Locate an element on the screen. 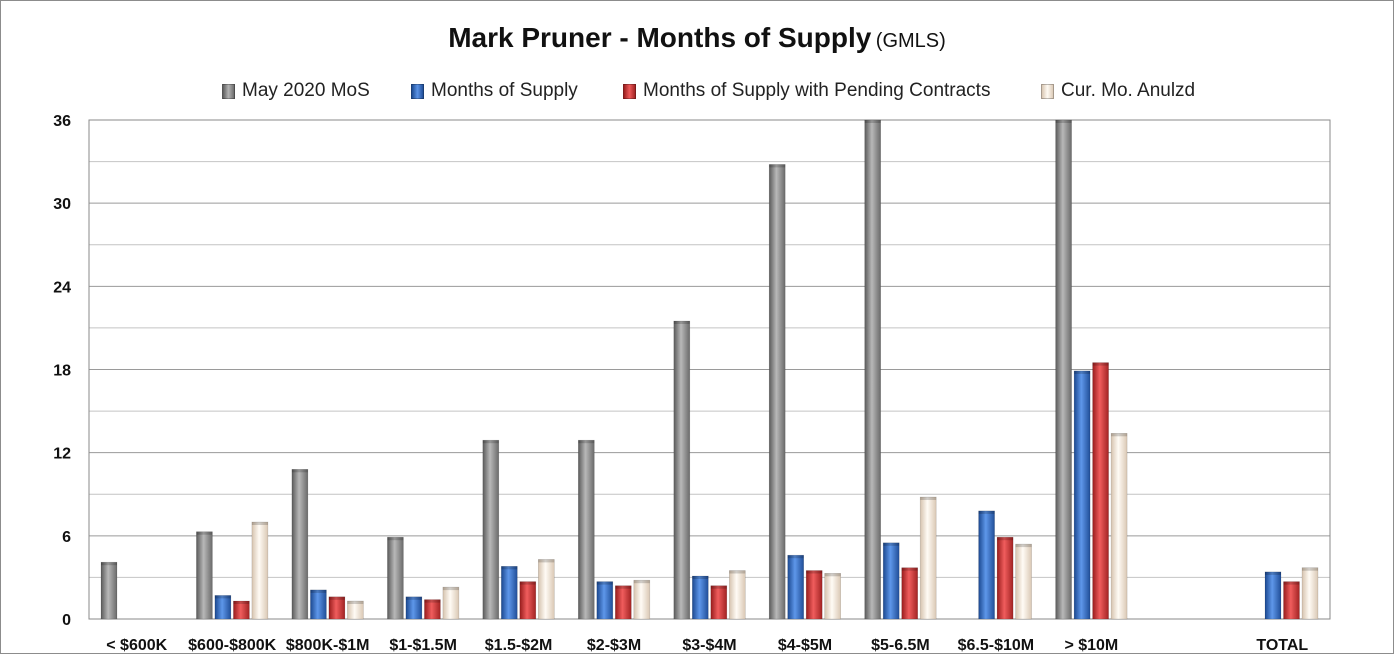 This screenshot has width=1394, height=654. y-tick-label: 12 is located at coordinates (62, 454).